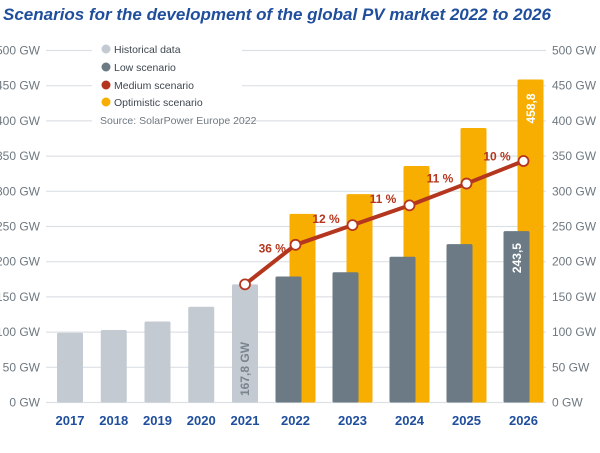  What do you see at coordinates (288, 339) in the screenshot?
I see `bar-low-scenario-2022` at bounding box center [288, 339].